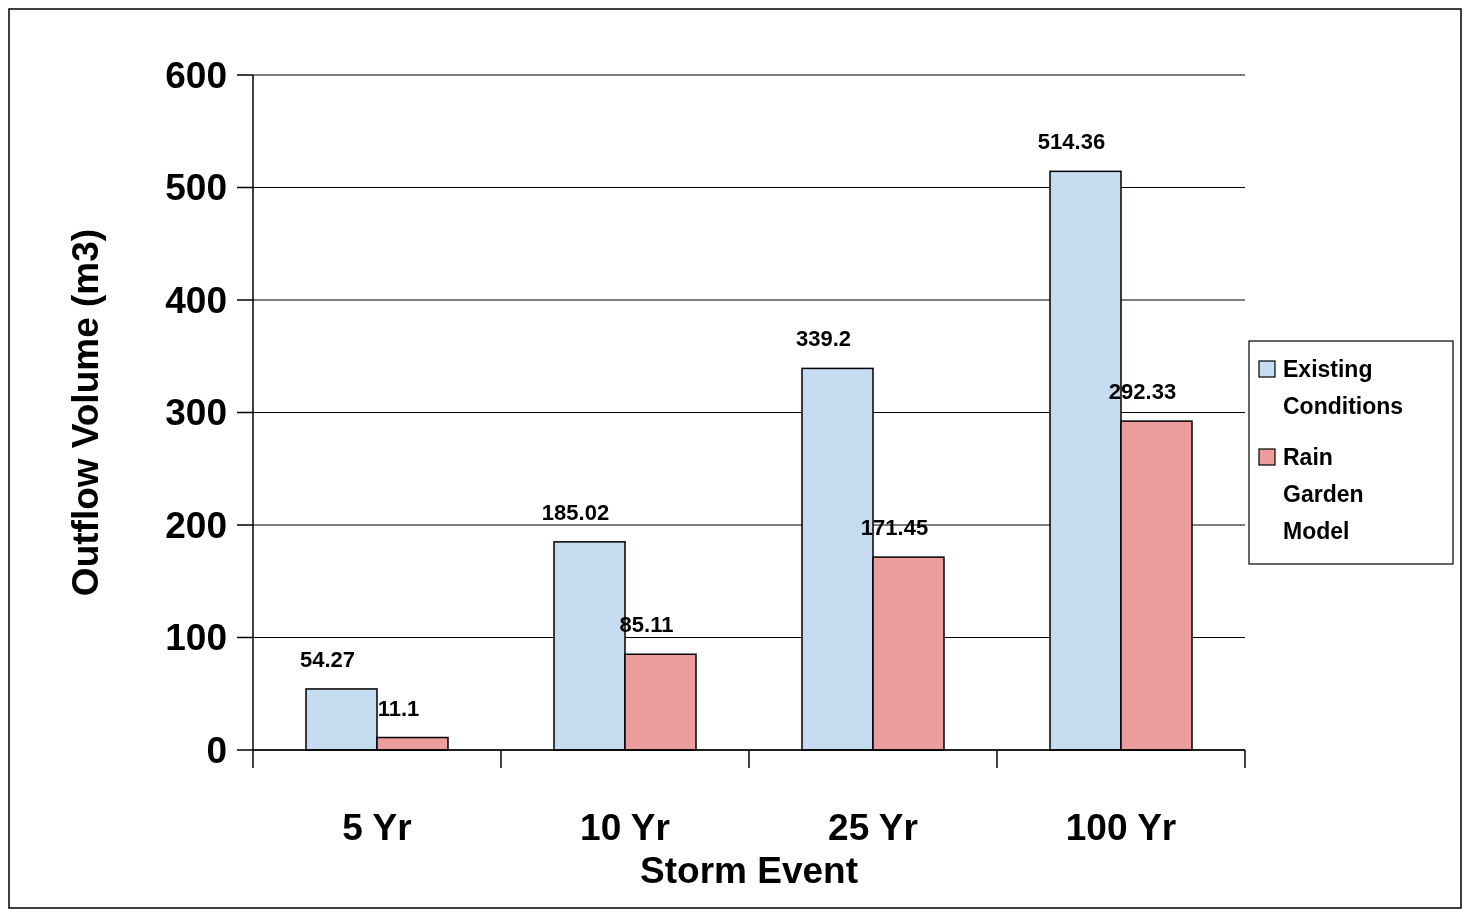 The image size is (1470, 917). Describe the element at coordinates (377, 827) in the screenshot. I see `x-tick-label: 5 Yr` at that location.